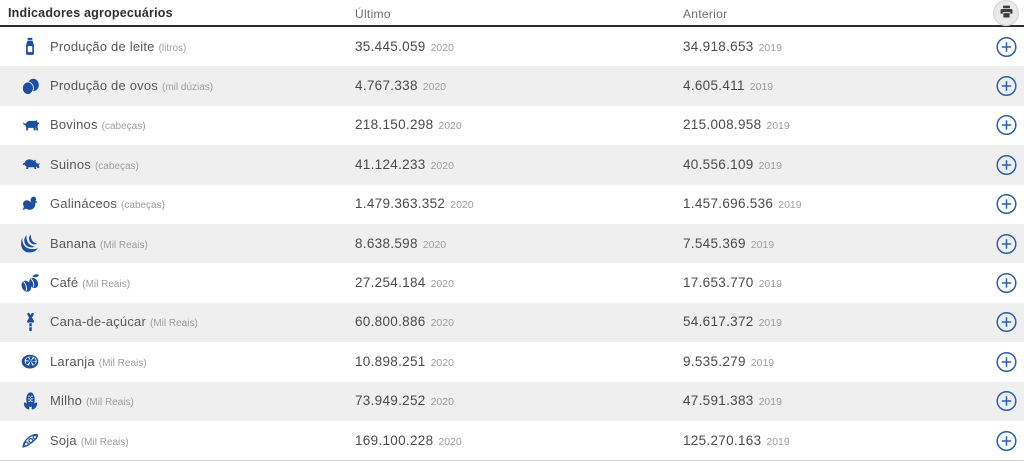 This screenshot has height=462, width=1024. What do you see at coordinates (30, 204) in the screenshot?
I see `chicken-icon` at bounding box center [30, 204].